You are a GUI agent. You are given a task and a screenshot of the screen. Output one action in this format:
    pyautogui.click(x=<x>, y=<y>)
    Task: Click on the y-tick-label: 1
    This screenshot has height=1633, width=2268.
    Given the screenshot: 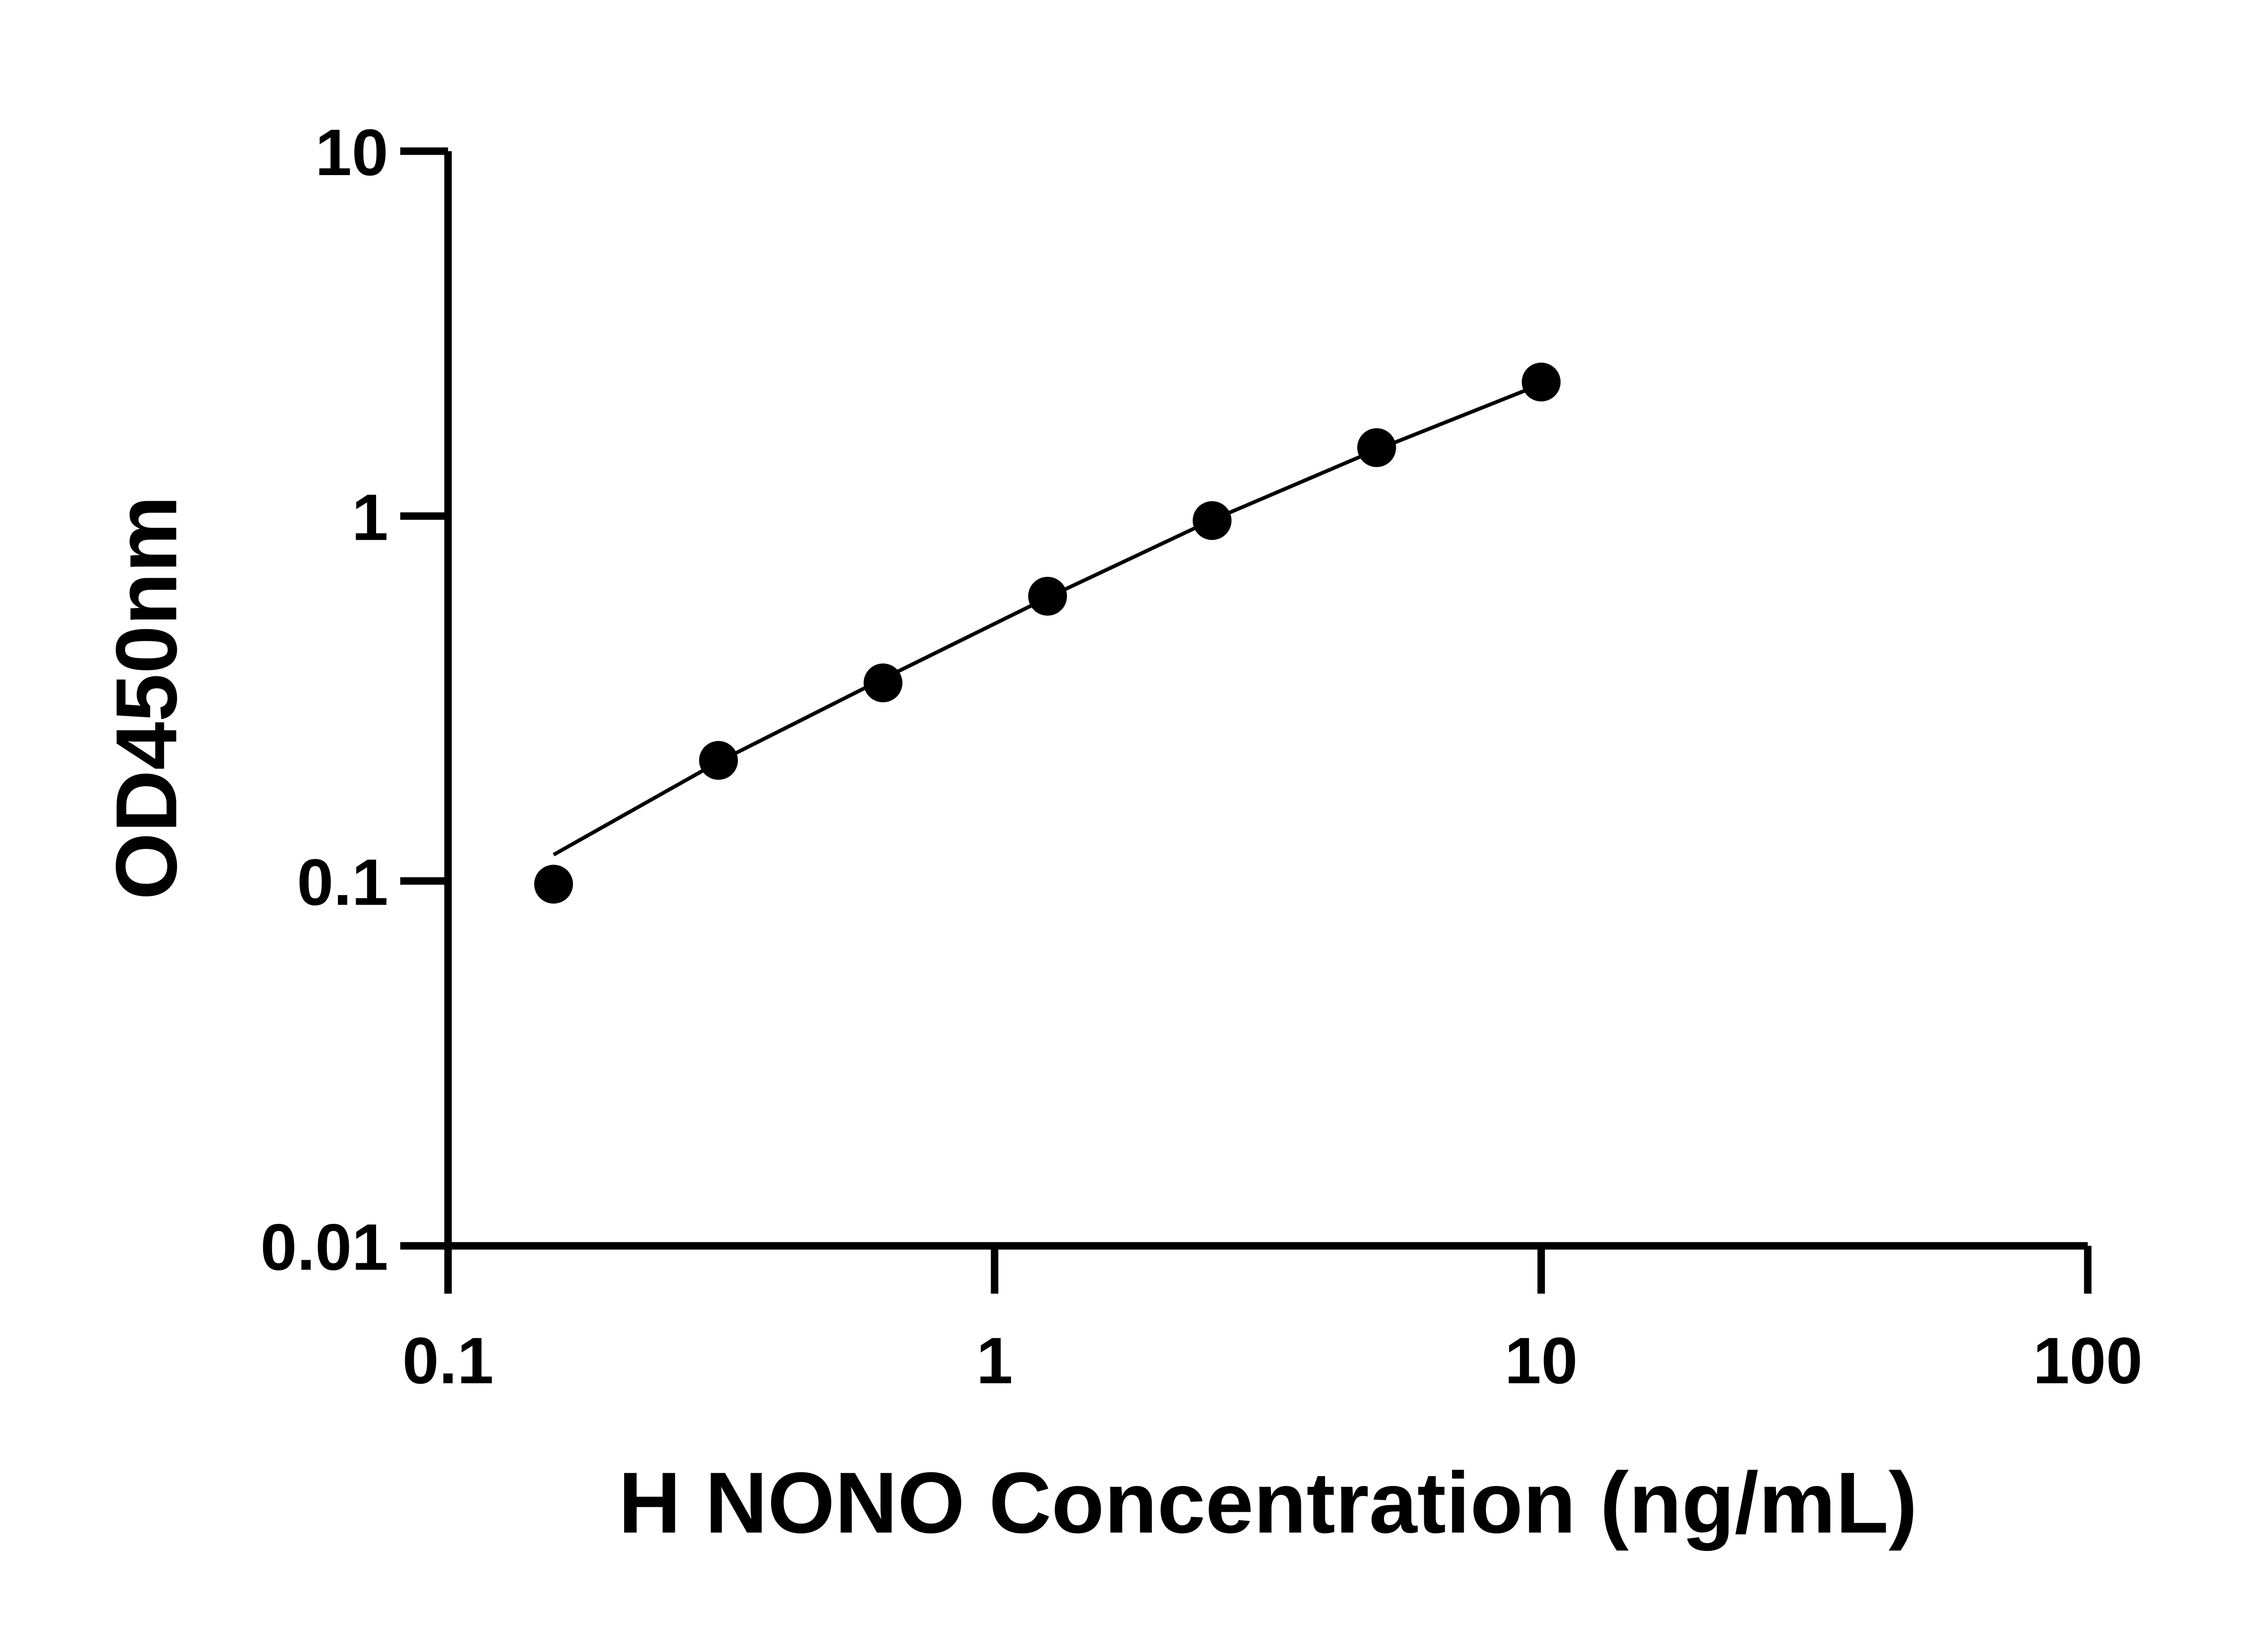 What is the action you would take?
    pyautogui.click(x=370, y=517)
    